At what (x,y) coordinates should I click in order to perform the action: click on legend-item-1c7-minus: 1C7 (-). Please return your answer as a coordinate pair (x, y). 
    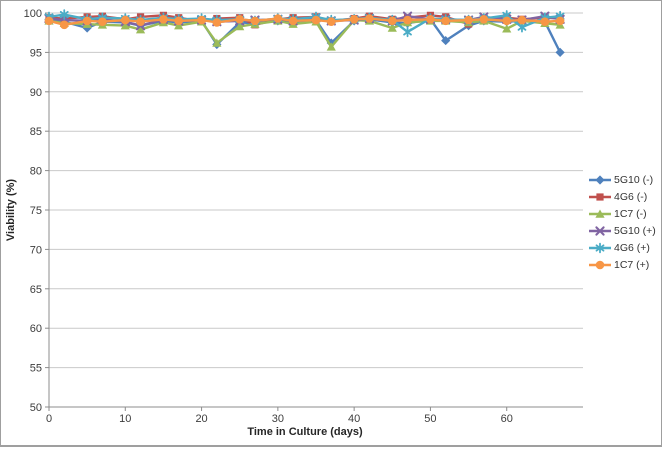
    Looking at the image, I should click on (622, 214).